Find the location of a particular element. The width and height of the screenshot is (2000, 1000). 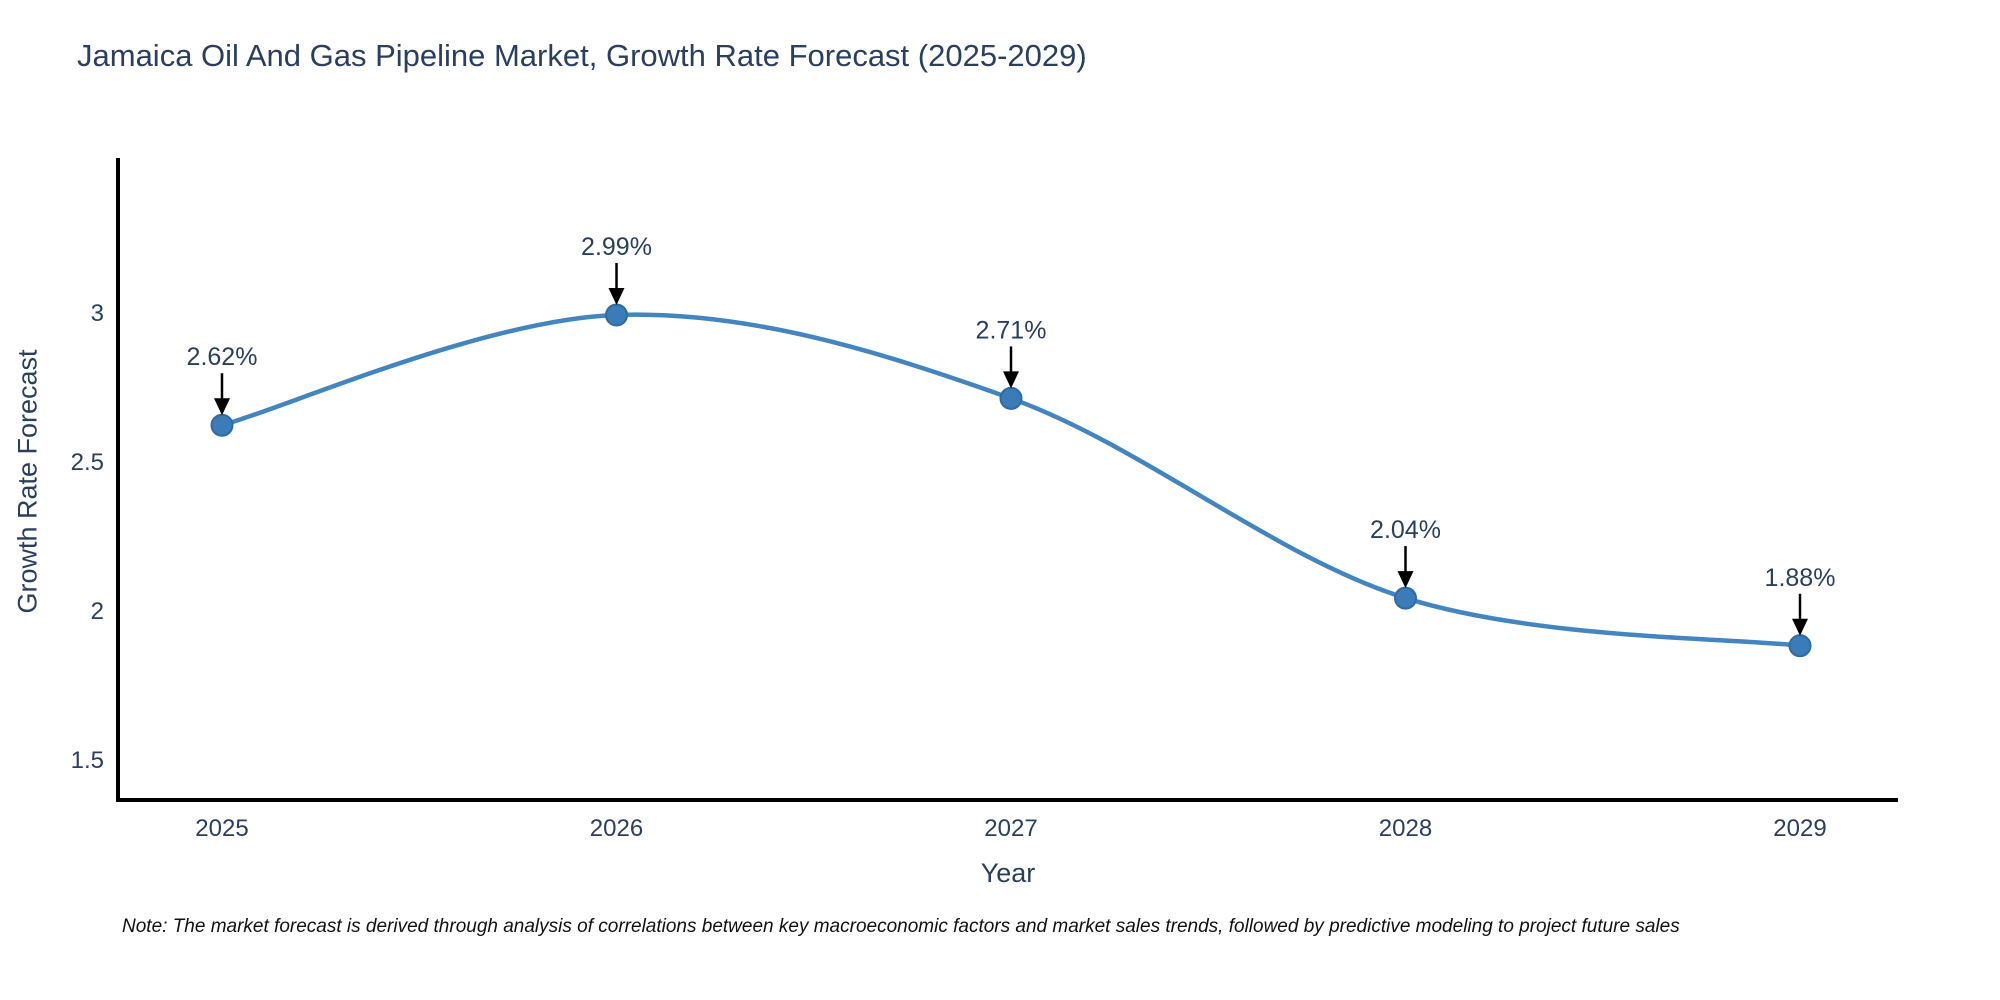

x-axis-title: Year is located at coordinates (1008, 873).